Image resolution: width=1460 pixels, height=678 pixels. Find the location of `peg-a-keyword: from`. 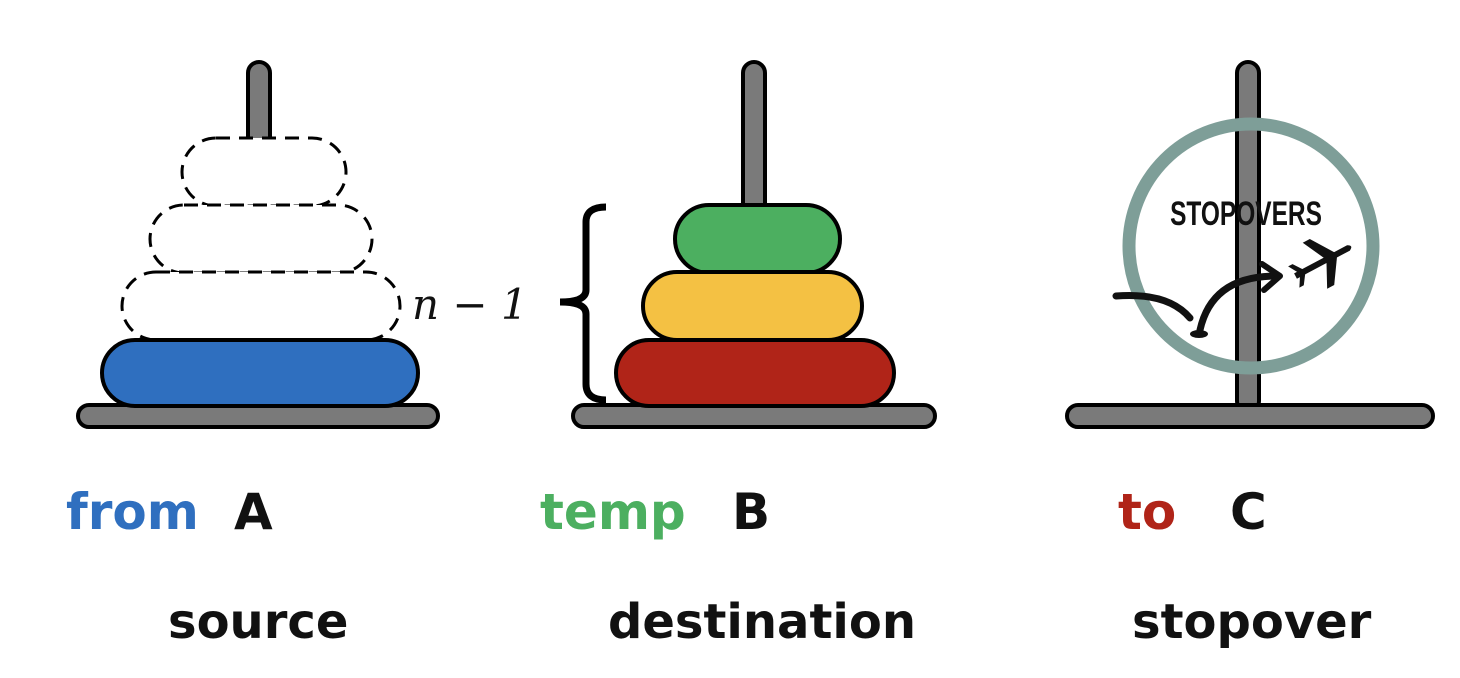

peg-a-keyword: from is located at coordinates (132, 512).